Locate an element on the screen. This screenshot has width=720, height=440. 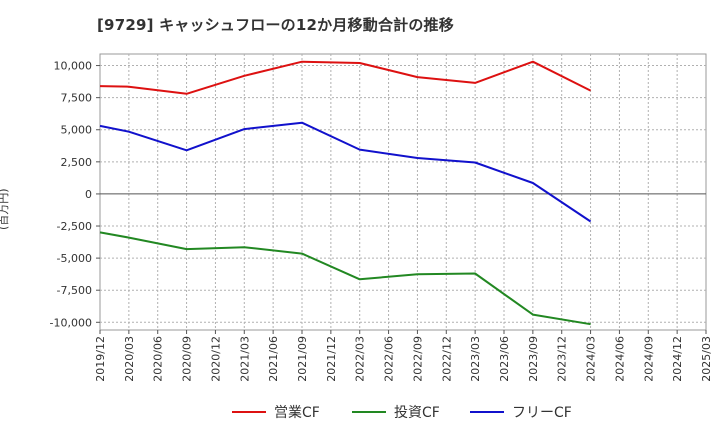
y-tick-label: 7,500 is located at coordinates (77, 98).